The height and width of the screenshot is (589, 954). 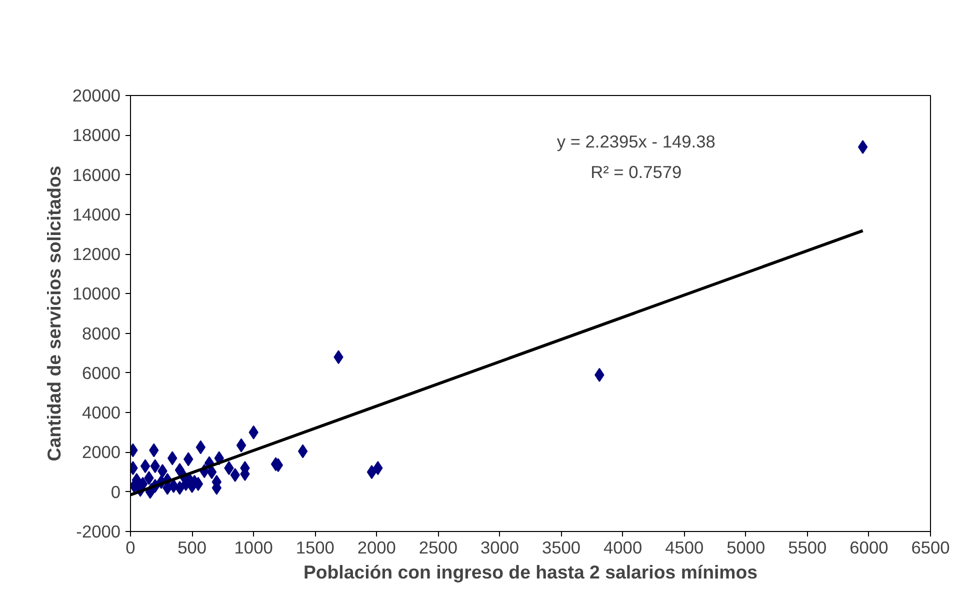 I want to click on x-tick-label: 5500, so click(x=807, y=548).